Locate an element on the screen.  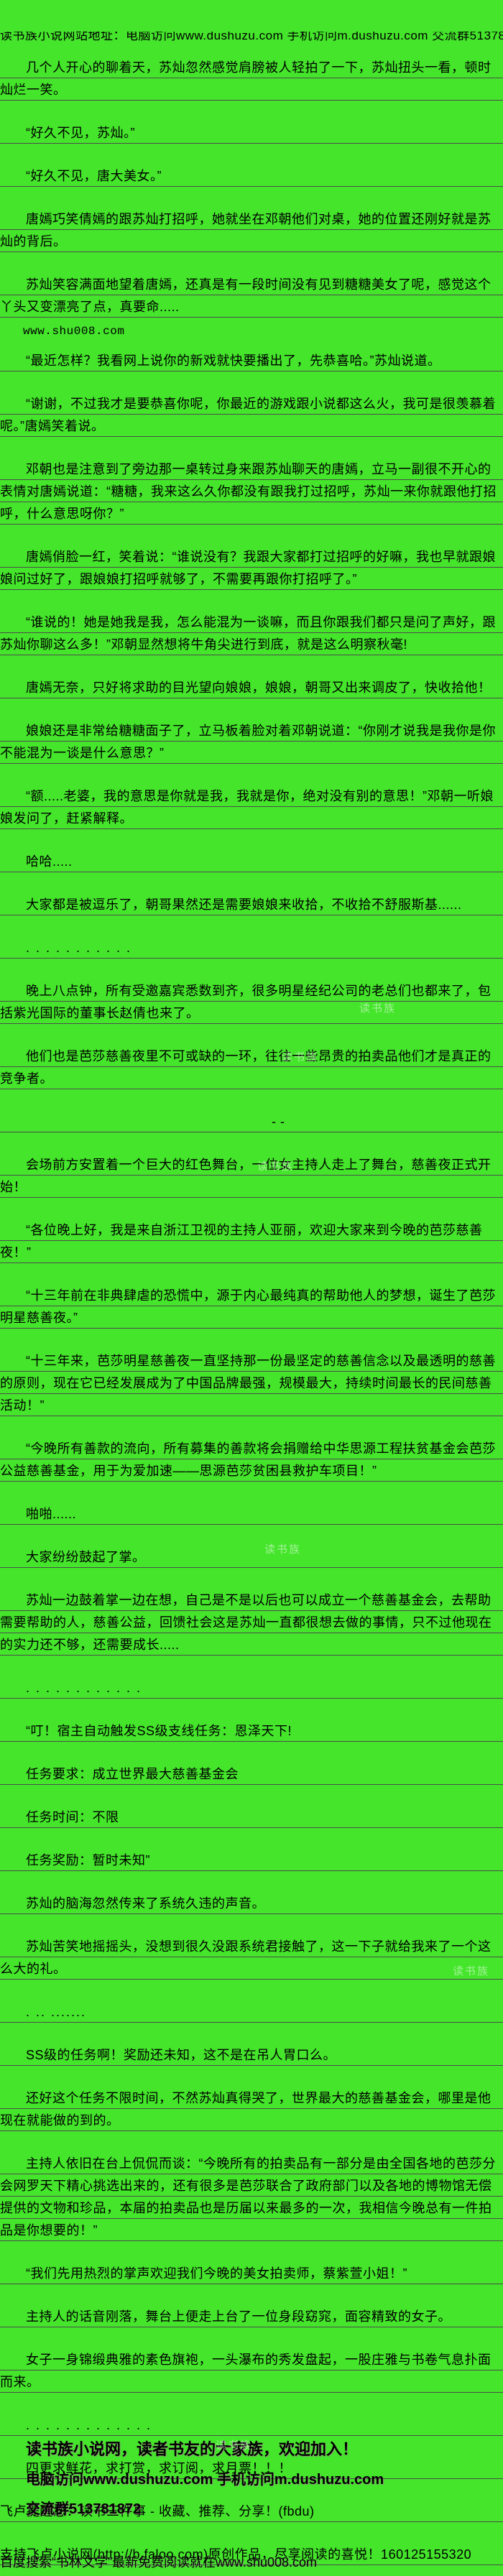
paragraph: 四更求鲜花，求打赏，求订阅，求月票！！！ is located at coordinates (251, 2468).